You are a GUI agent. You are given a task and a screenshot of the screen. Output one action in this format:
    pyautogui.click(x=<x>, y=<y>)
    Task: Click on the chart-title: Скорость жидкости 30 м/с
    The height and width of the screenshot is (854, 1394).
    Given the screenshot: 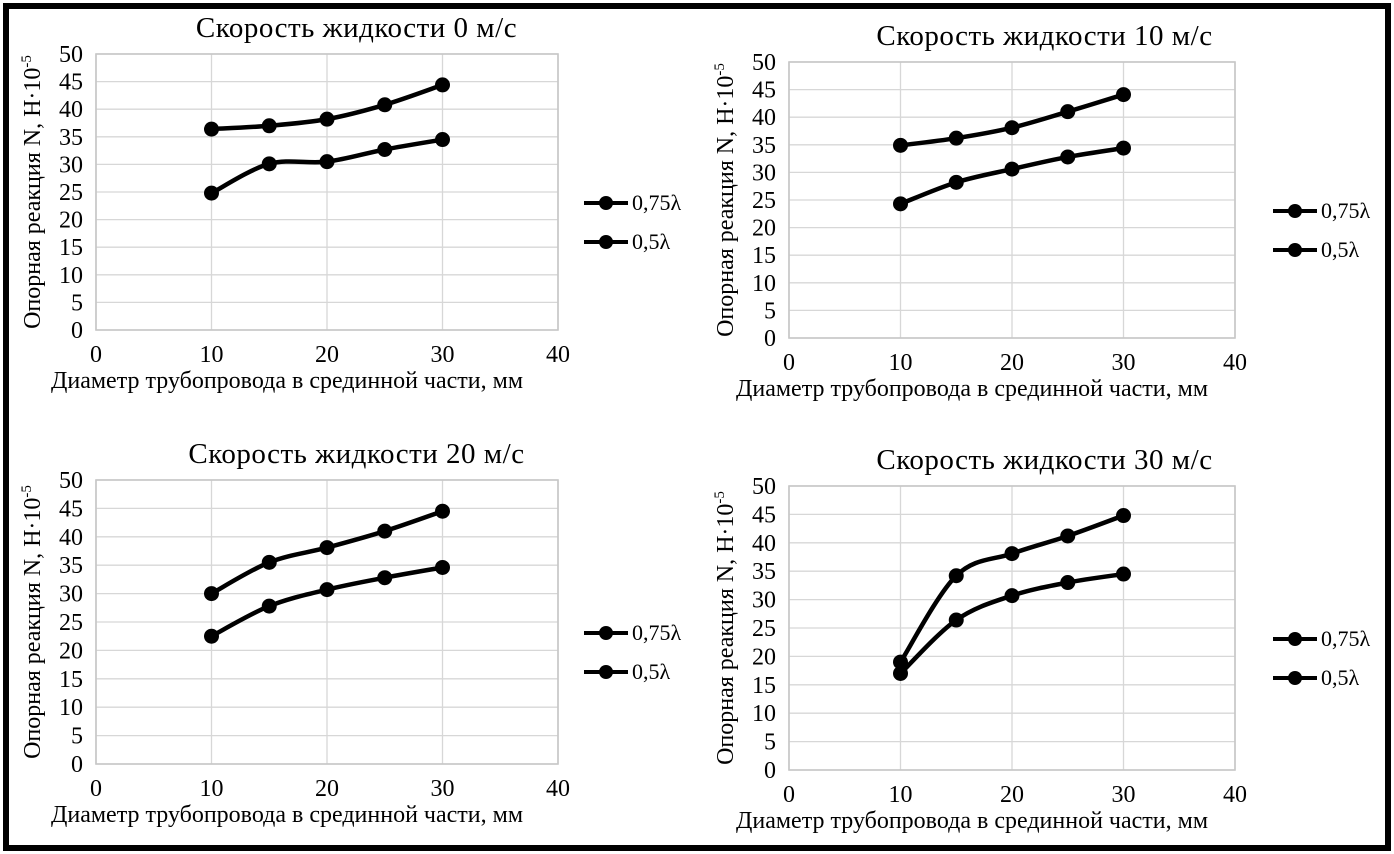 What is the action you would take?
    pyautogui.click(x=1044, y=460)
    